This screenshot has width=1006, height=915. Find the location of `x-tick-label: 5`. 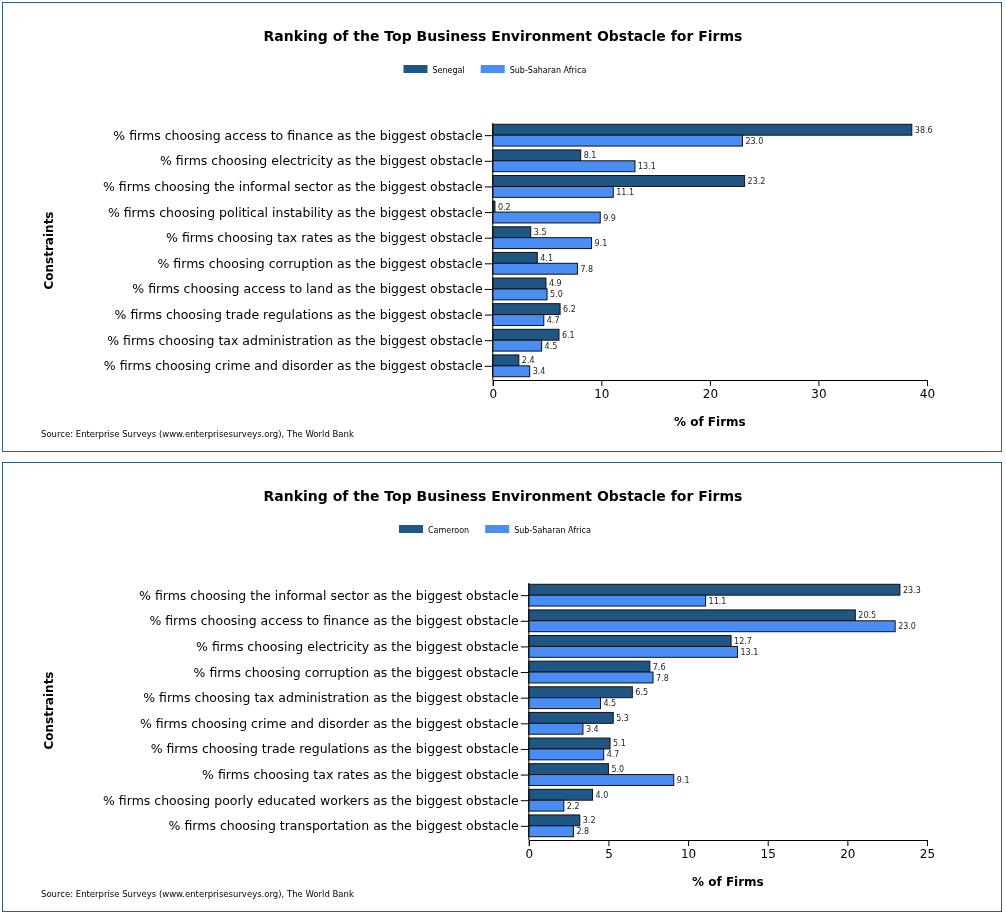

x-tick-label: 5 is located at coordinates (609, 853).